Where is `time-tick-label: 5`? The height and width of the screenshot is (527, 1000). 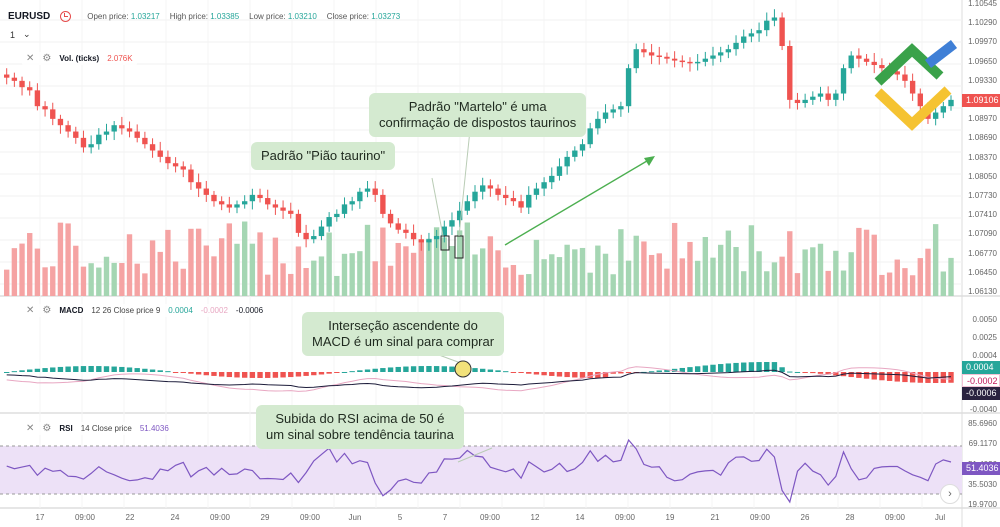 time-tick-label: 5 is located at coordinates (400, 517).